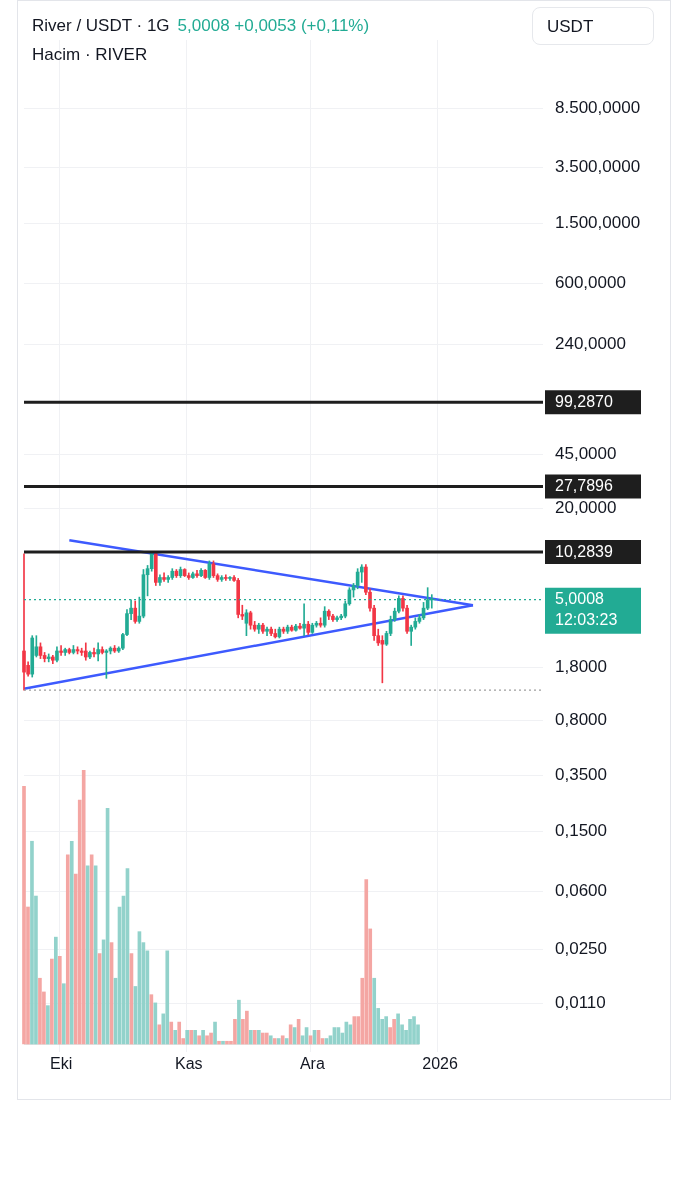 The width and height of the screenshot is (688, 1200). Describe the element at coordinates (581, 891) in the screenshot. I see `y-tick-label: 0,0600` at that location.